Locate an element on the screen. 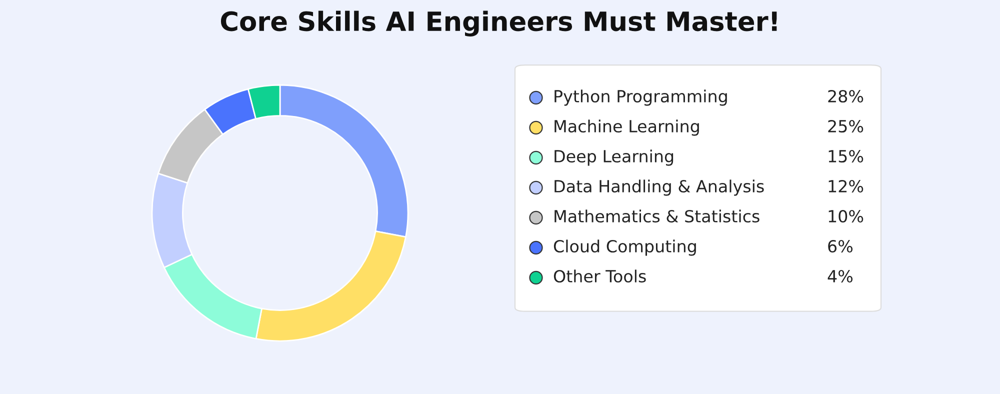 The width and height of the screenshot is (1000, 394). data-label: 12% is located at coordinates (846, 186).